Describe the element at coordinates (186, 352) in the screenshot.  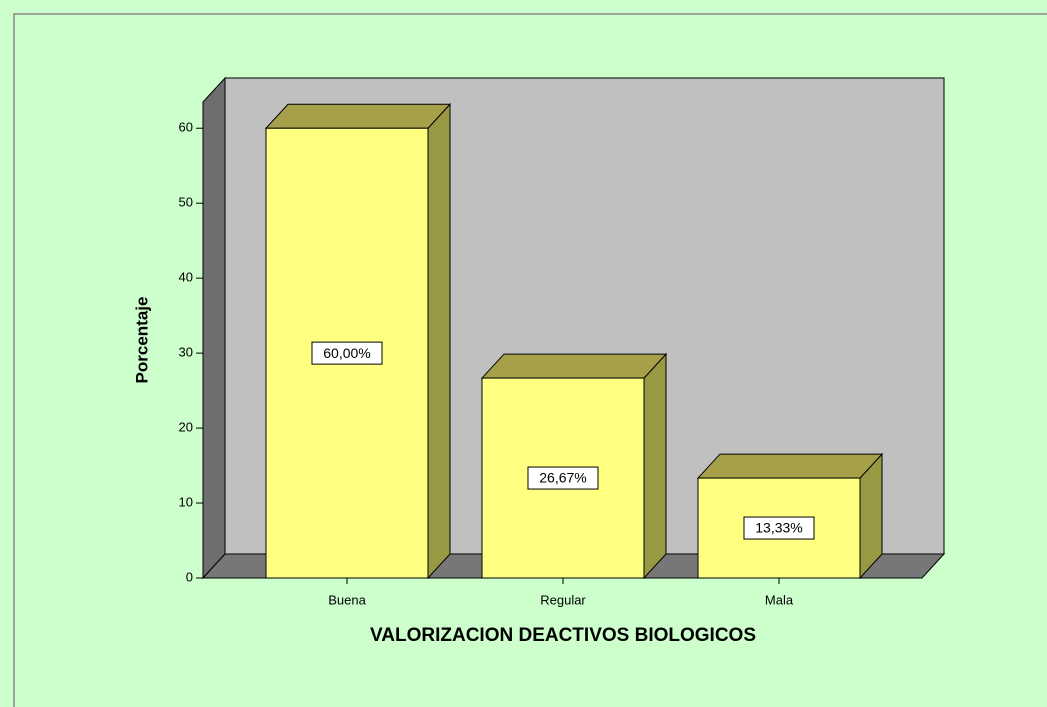
I see `y-tick-label: 30` at that location.